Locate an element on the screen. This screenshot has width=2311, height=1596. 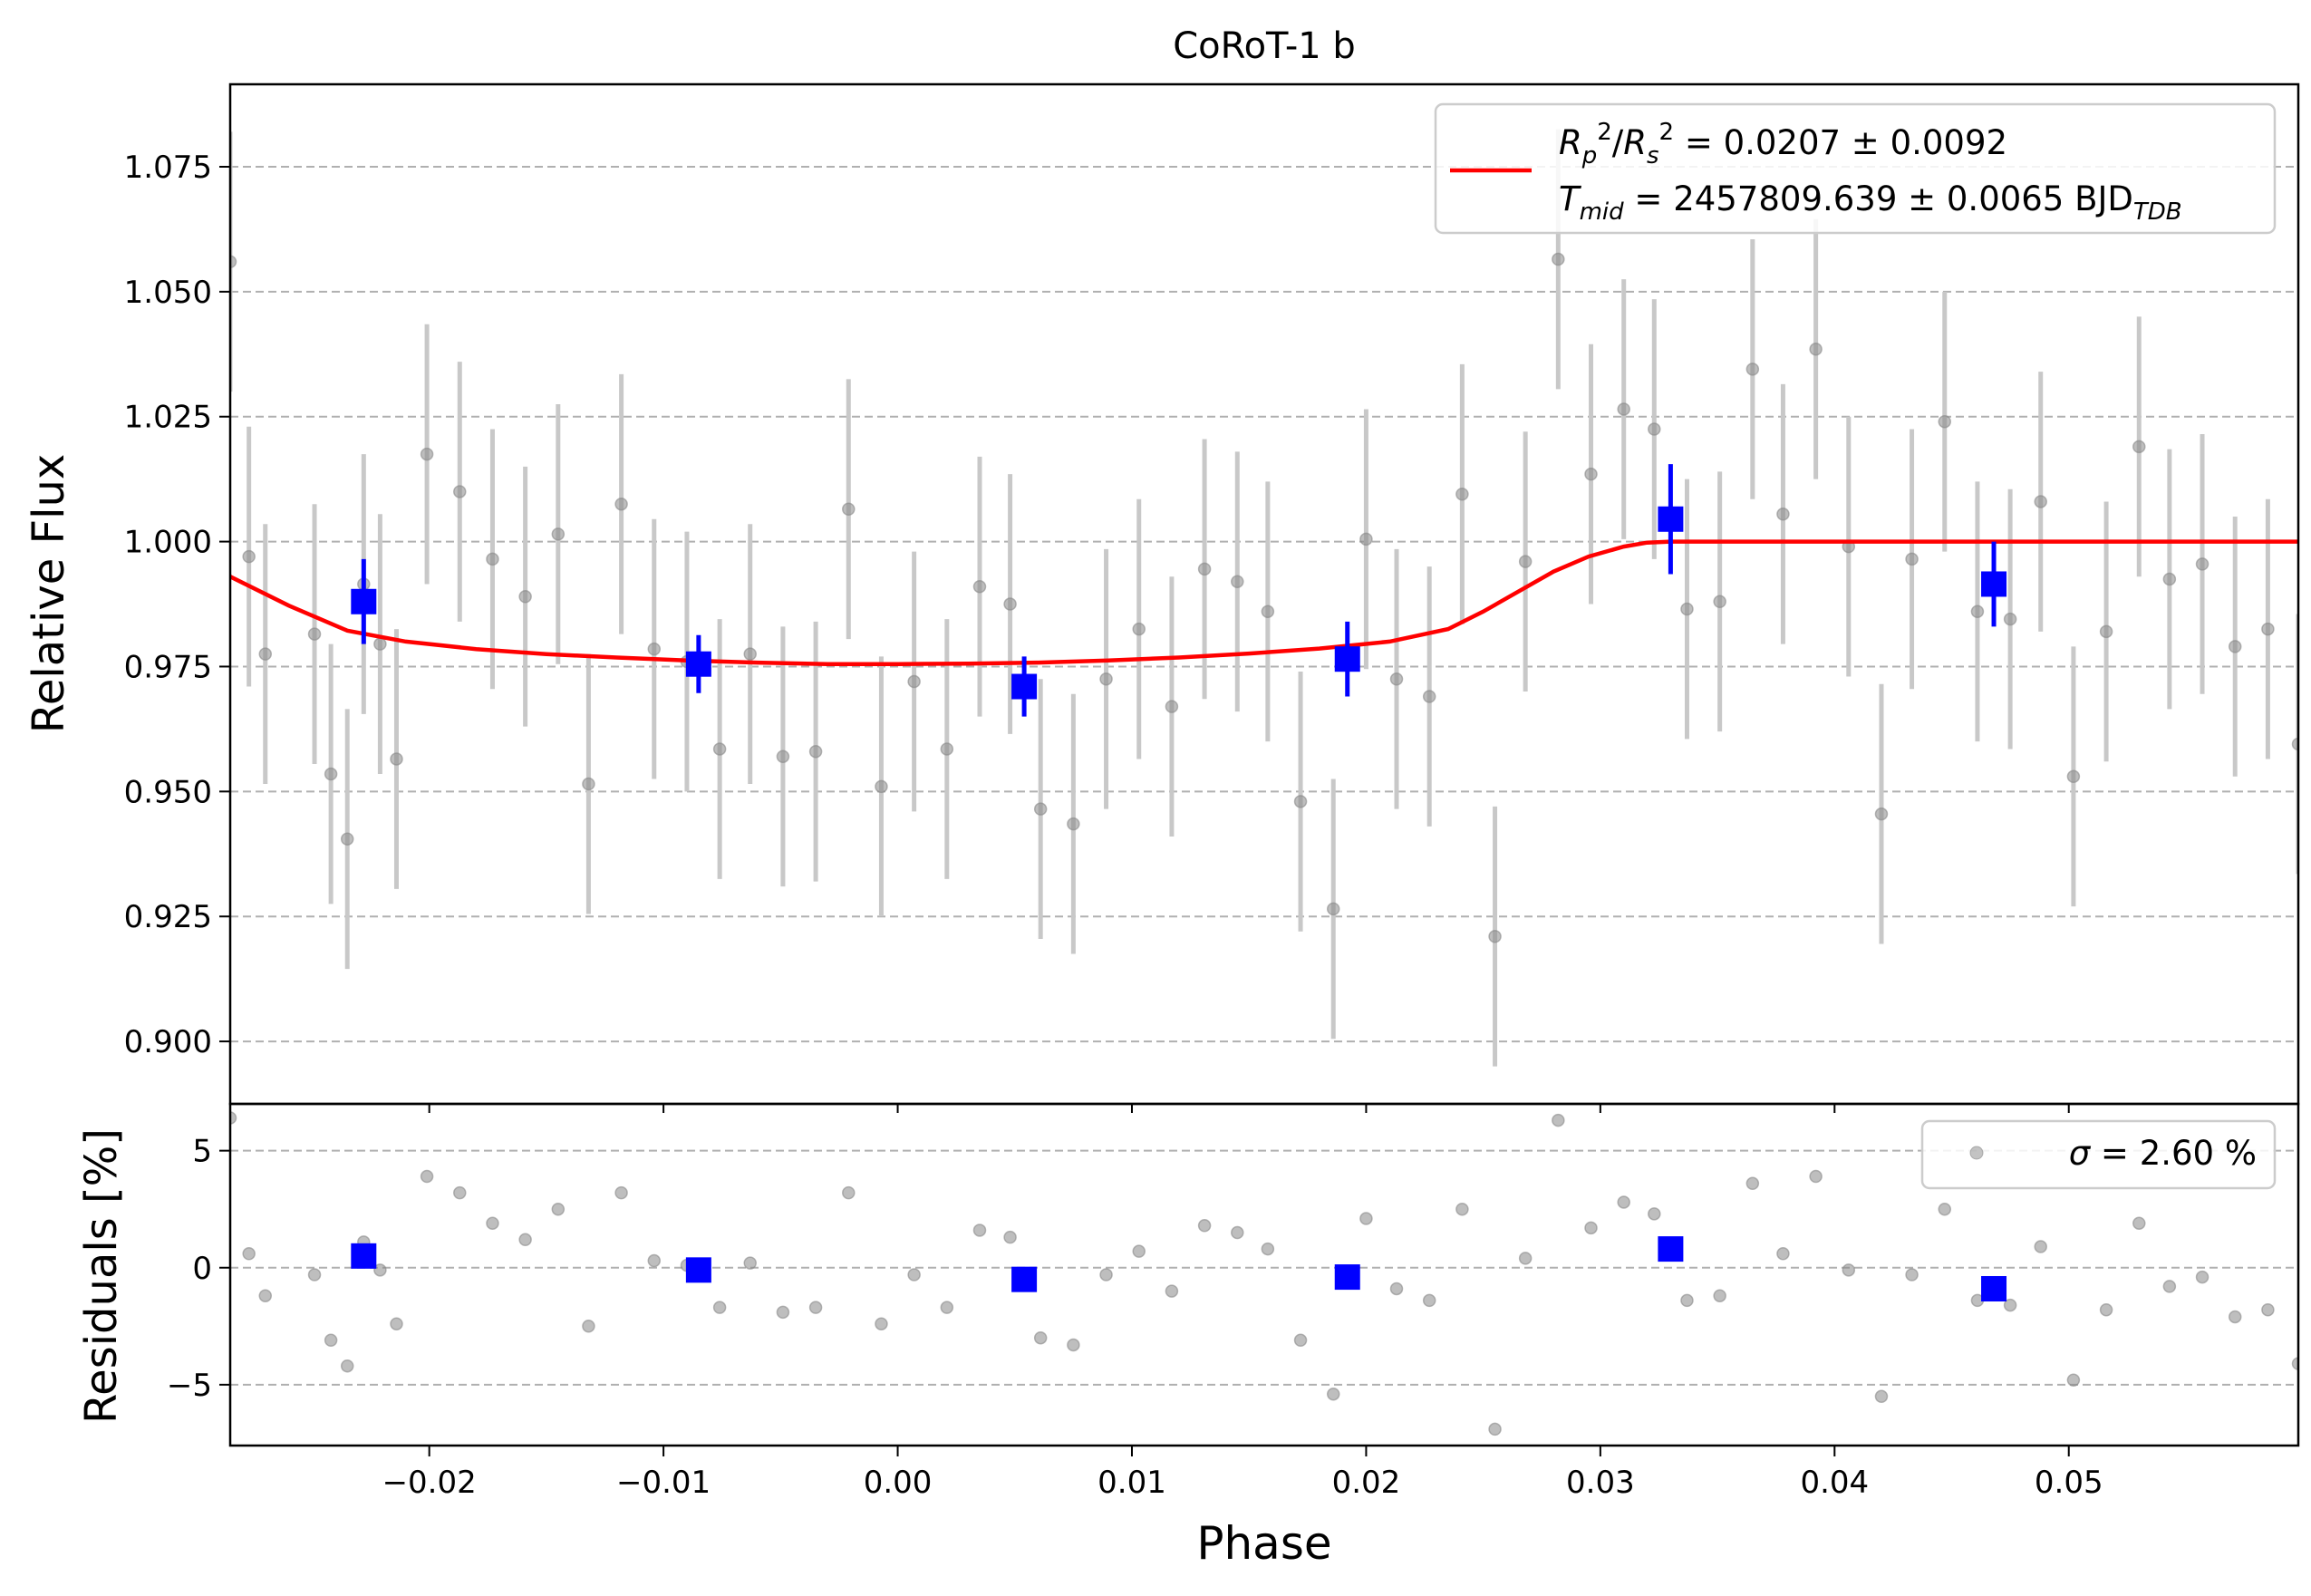
main-y-tick-label: 0.950 is located at coordinates (168, 792).